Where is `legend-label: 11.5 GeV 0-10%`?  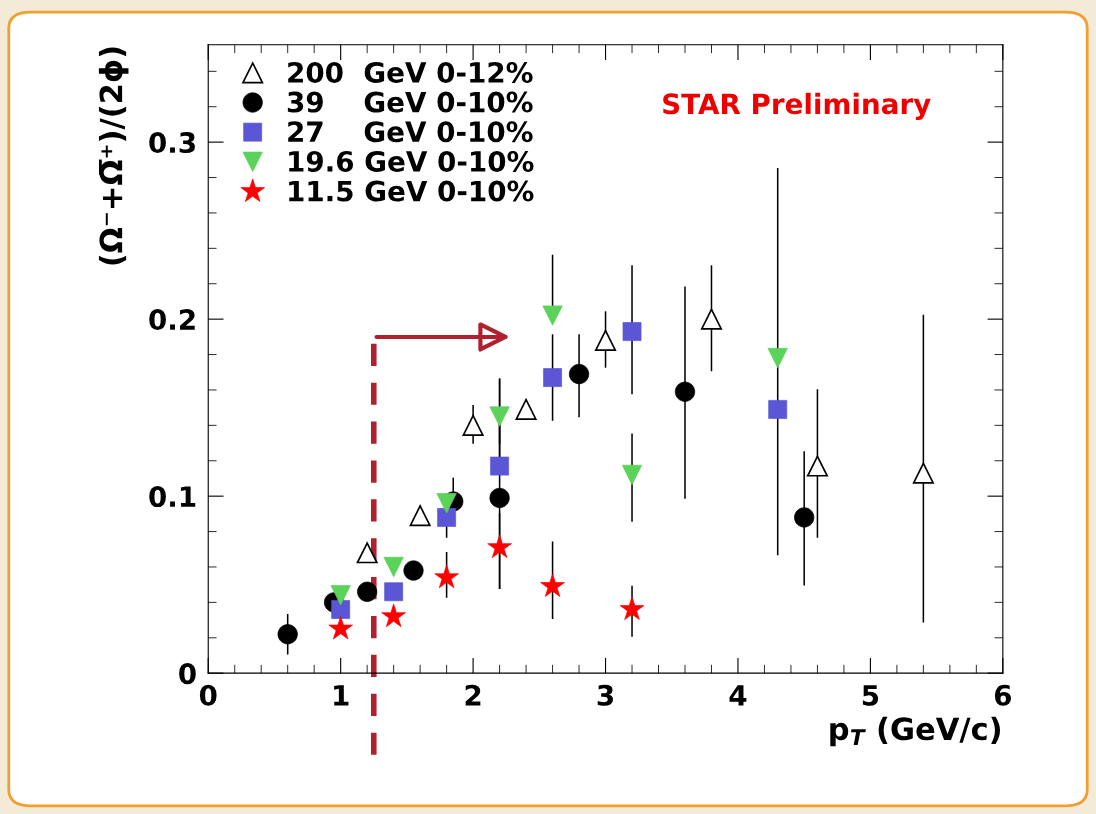
legend-label: 11.5 GeV 0-10% is located at coordinates (411, 191).